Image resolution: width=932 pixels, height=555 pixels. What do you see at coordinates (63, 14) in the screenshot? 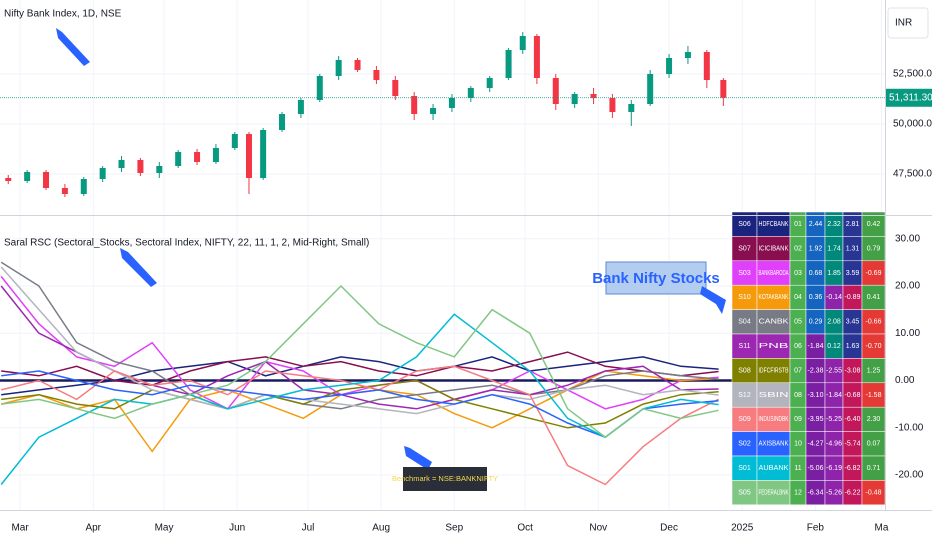
I see `chart-title: Nifty Bank Index, 1D, NSE` at bounding box center [63, 14].